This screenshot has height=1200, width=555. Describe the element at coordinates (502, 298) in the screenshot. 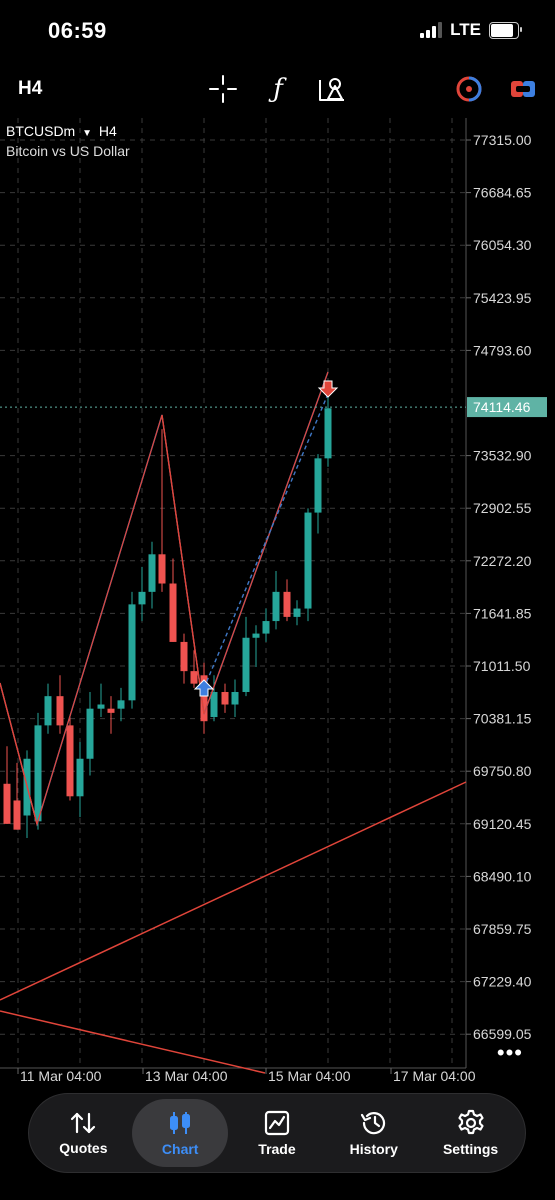

I see `price-axis-label: 75423.95` at that location.